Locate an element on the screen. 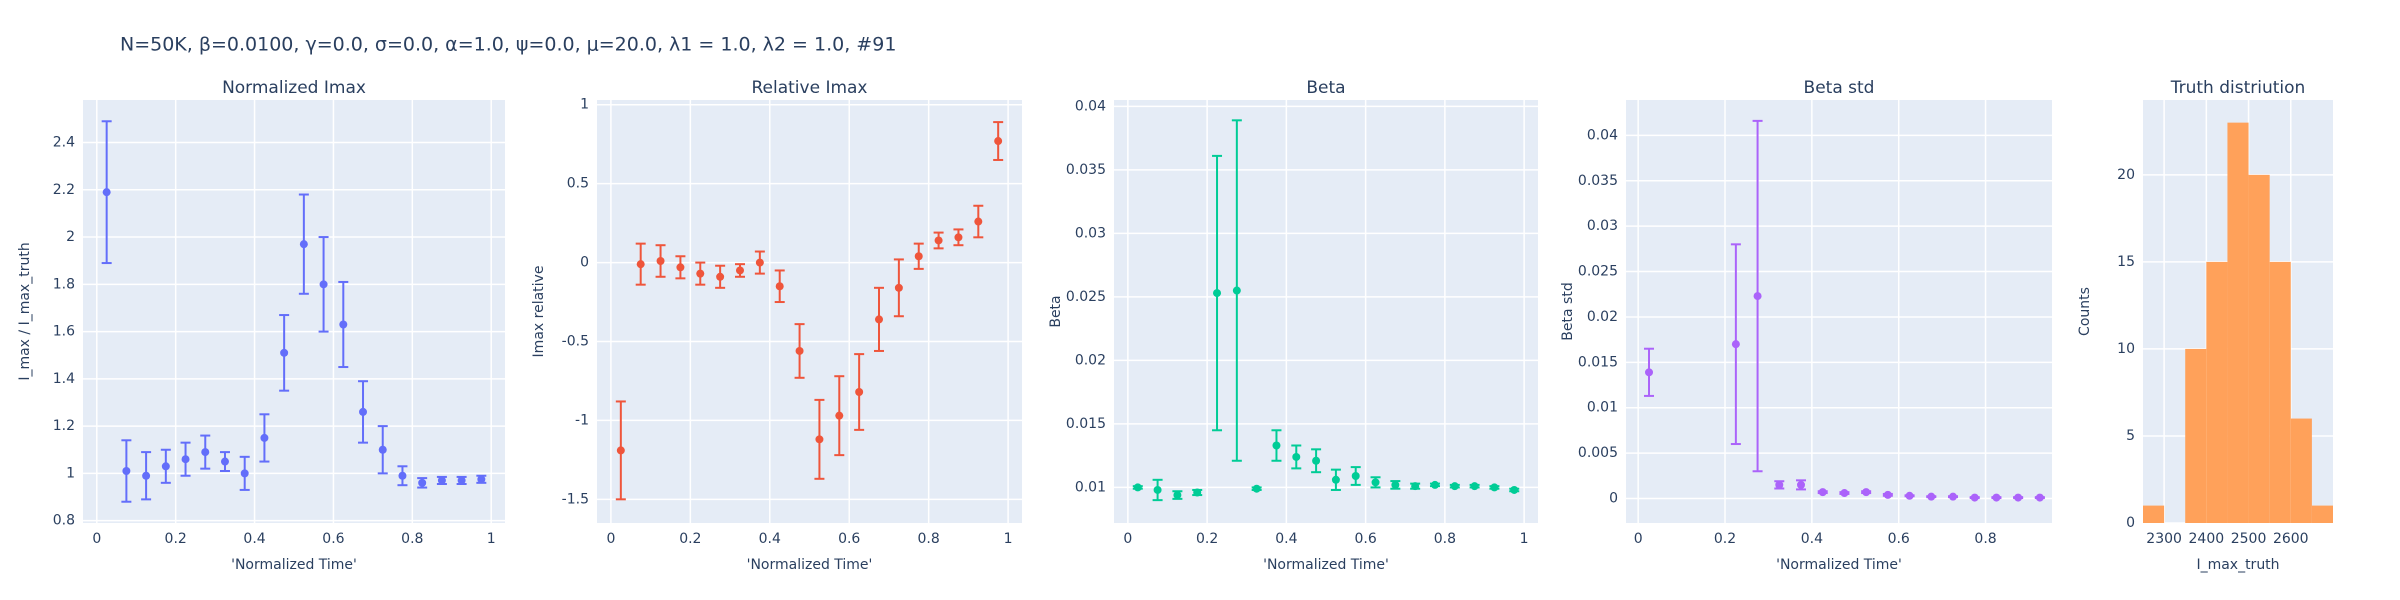  y-tick-label: 20 is located at coordinates (2126, 175).